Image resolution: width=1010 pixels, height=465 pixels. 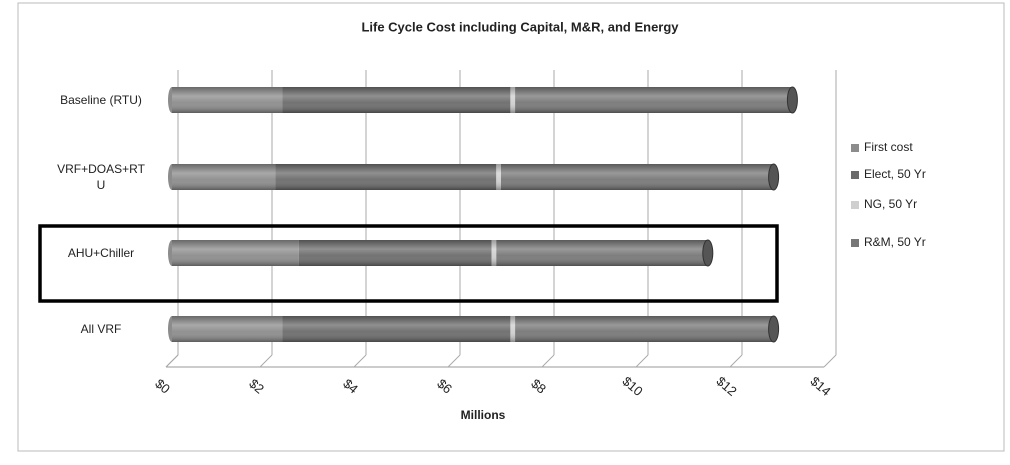 I want to click on x-tick-label: $4, so click(x=350, y=386).